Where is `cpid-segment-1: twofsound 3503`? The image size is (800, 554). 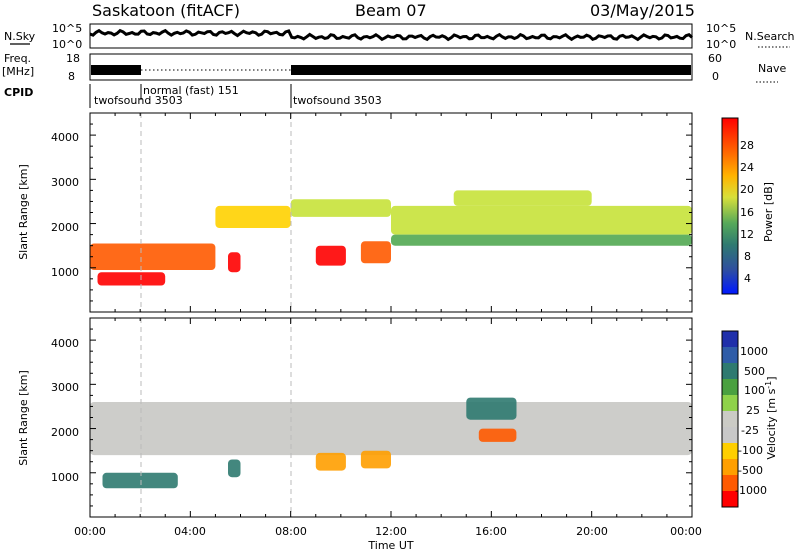 cpid-segment-1: twofsound 3503 is located at coordinates (138, 100).